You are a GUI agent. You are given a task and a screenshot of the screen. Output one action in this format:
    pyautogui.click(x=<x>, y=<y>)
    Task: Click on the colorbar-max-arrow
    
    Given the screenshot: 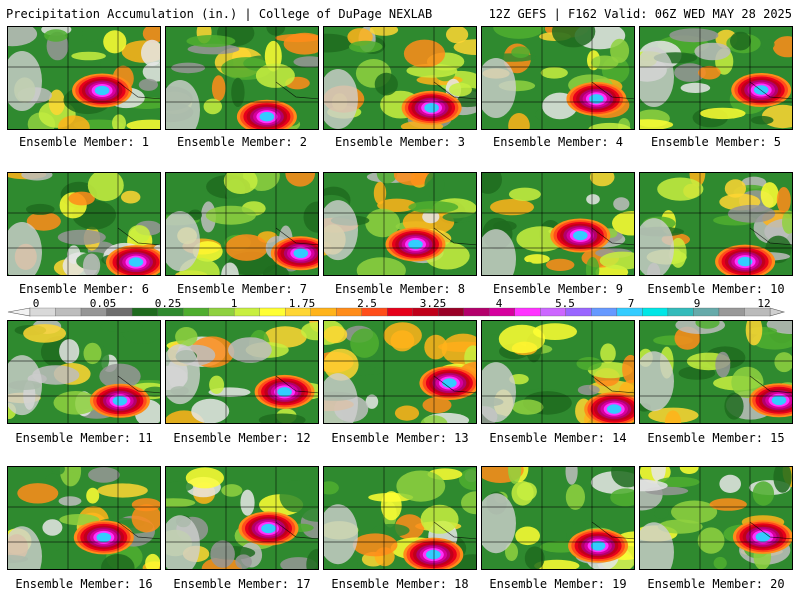 What is the action you would take?
    pyautogui.click(x=777, y=312)
    